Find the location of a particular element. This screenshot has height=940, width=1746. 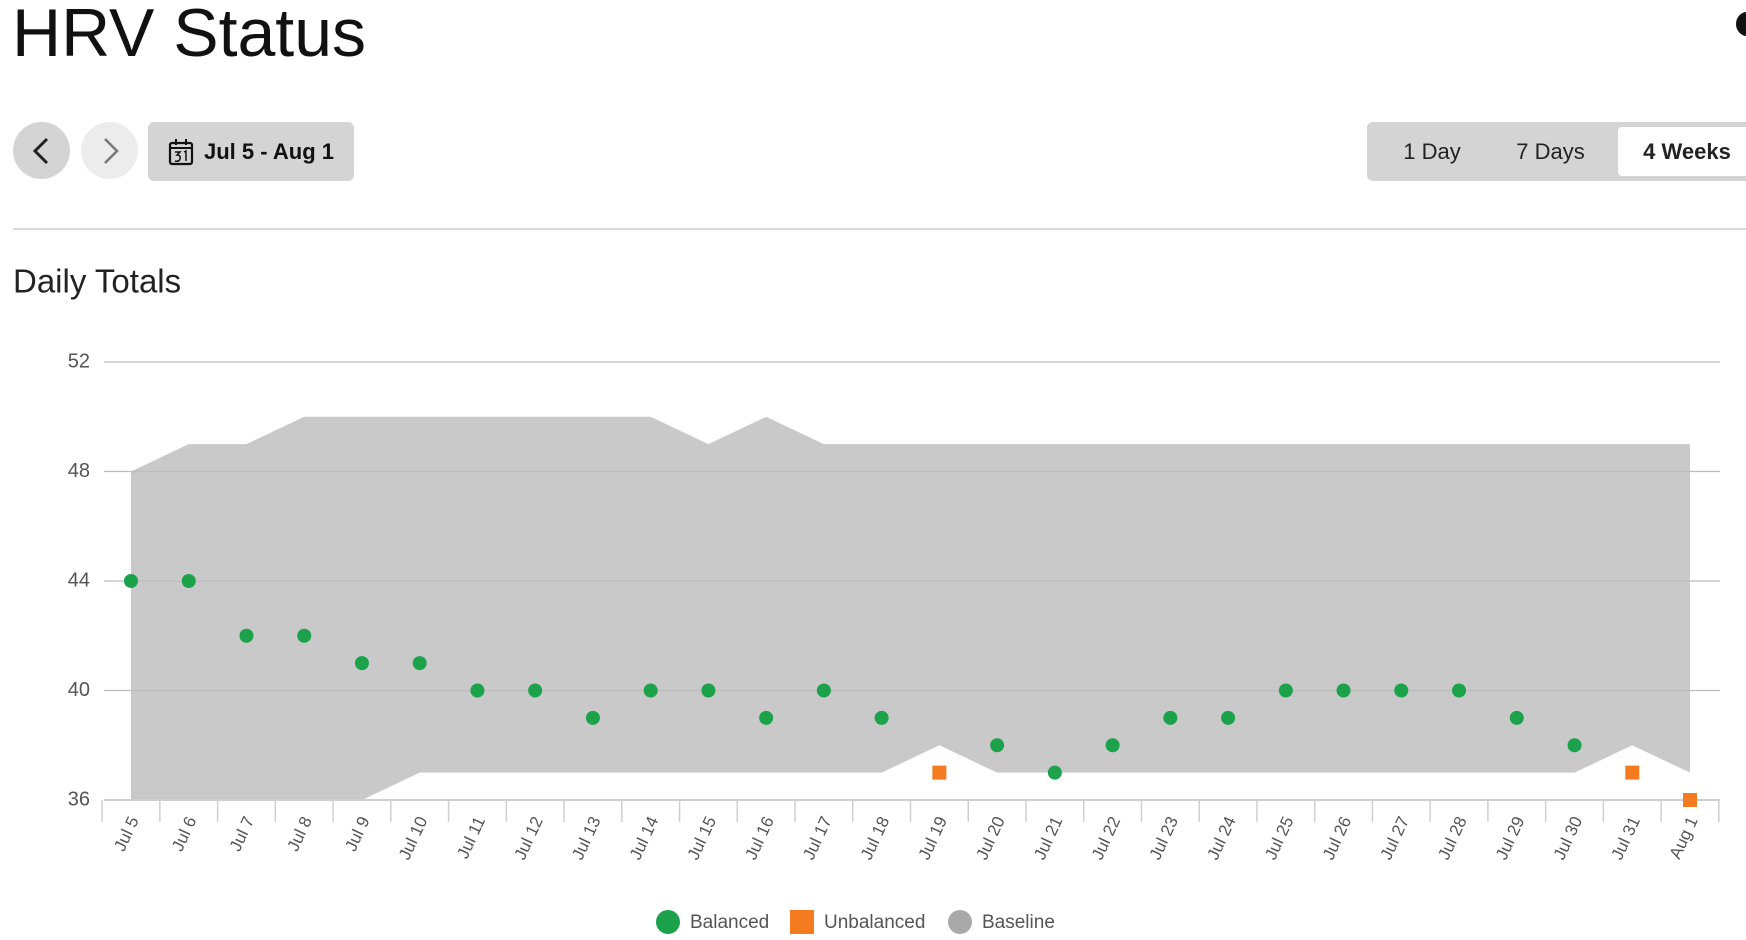

x-tick-label: Jul 28 is located at coordinates (1452, 838).